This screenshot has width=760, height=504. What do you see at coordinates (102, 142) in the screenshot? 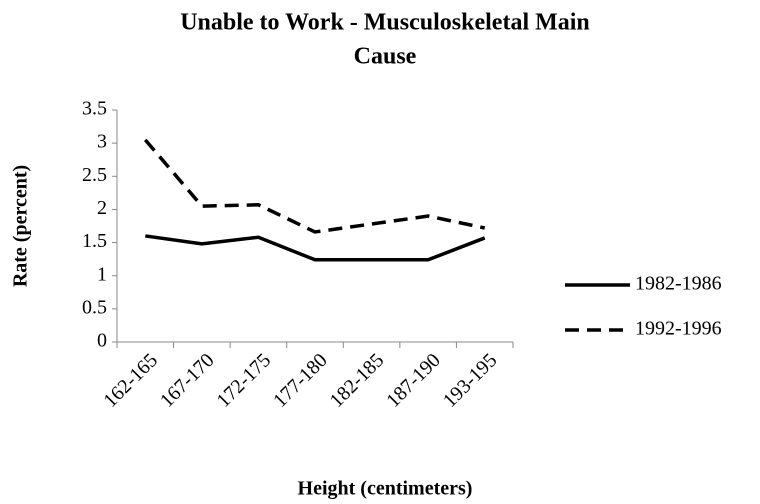
I see `y-tick-label: 3` at bounding box center [102, 142].